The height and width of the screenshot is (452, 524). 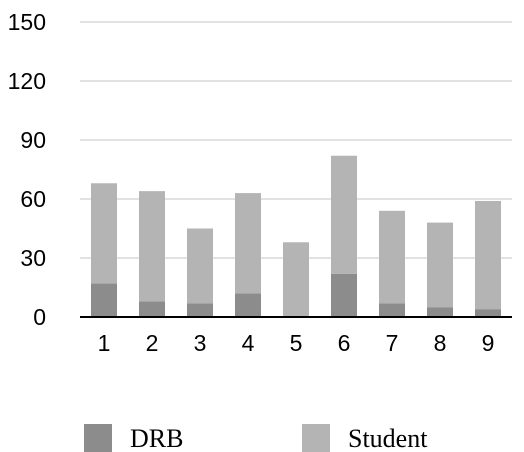 I want to click on x-tick-label: 2, so click(x=152, y=343).